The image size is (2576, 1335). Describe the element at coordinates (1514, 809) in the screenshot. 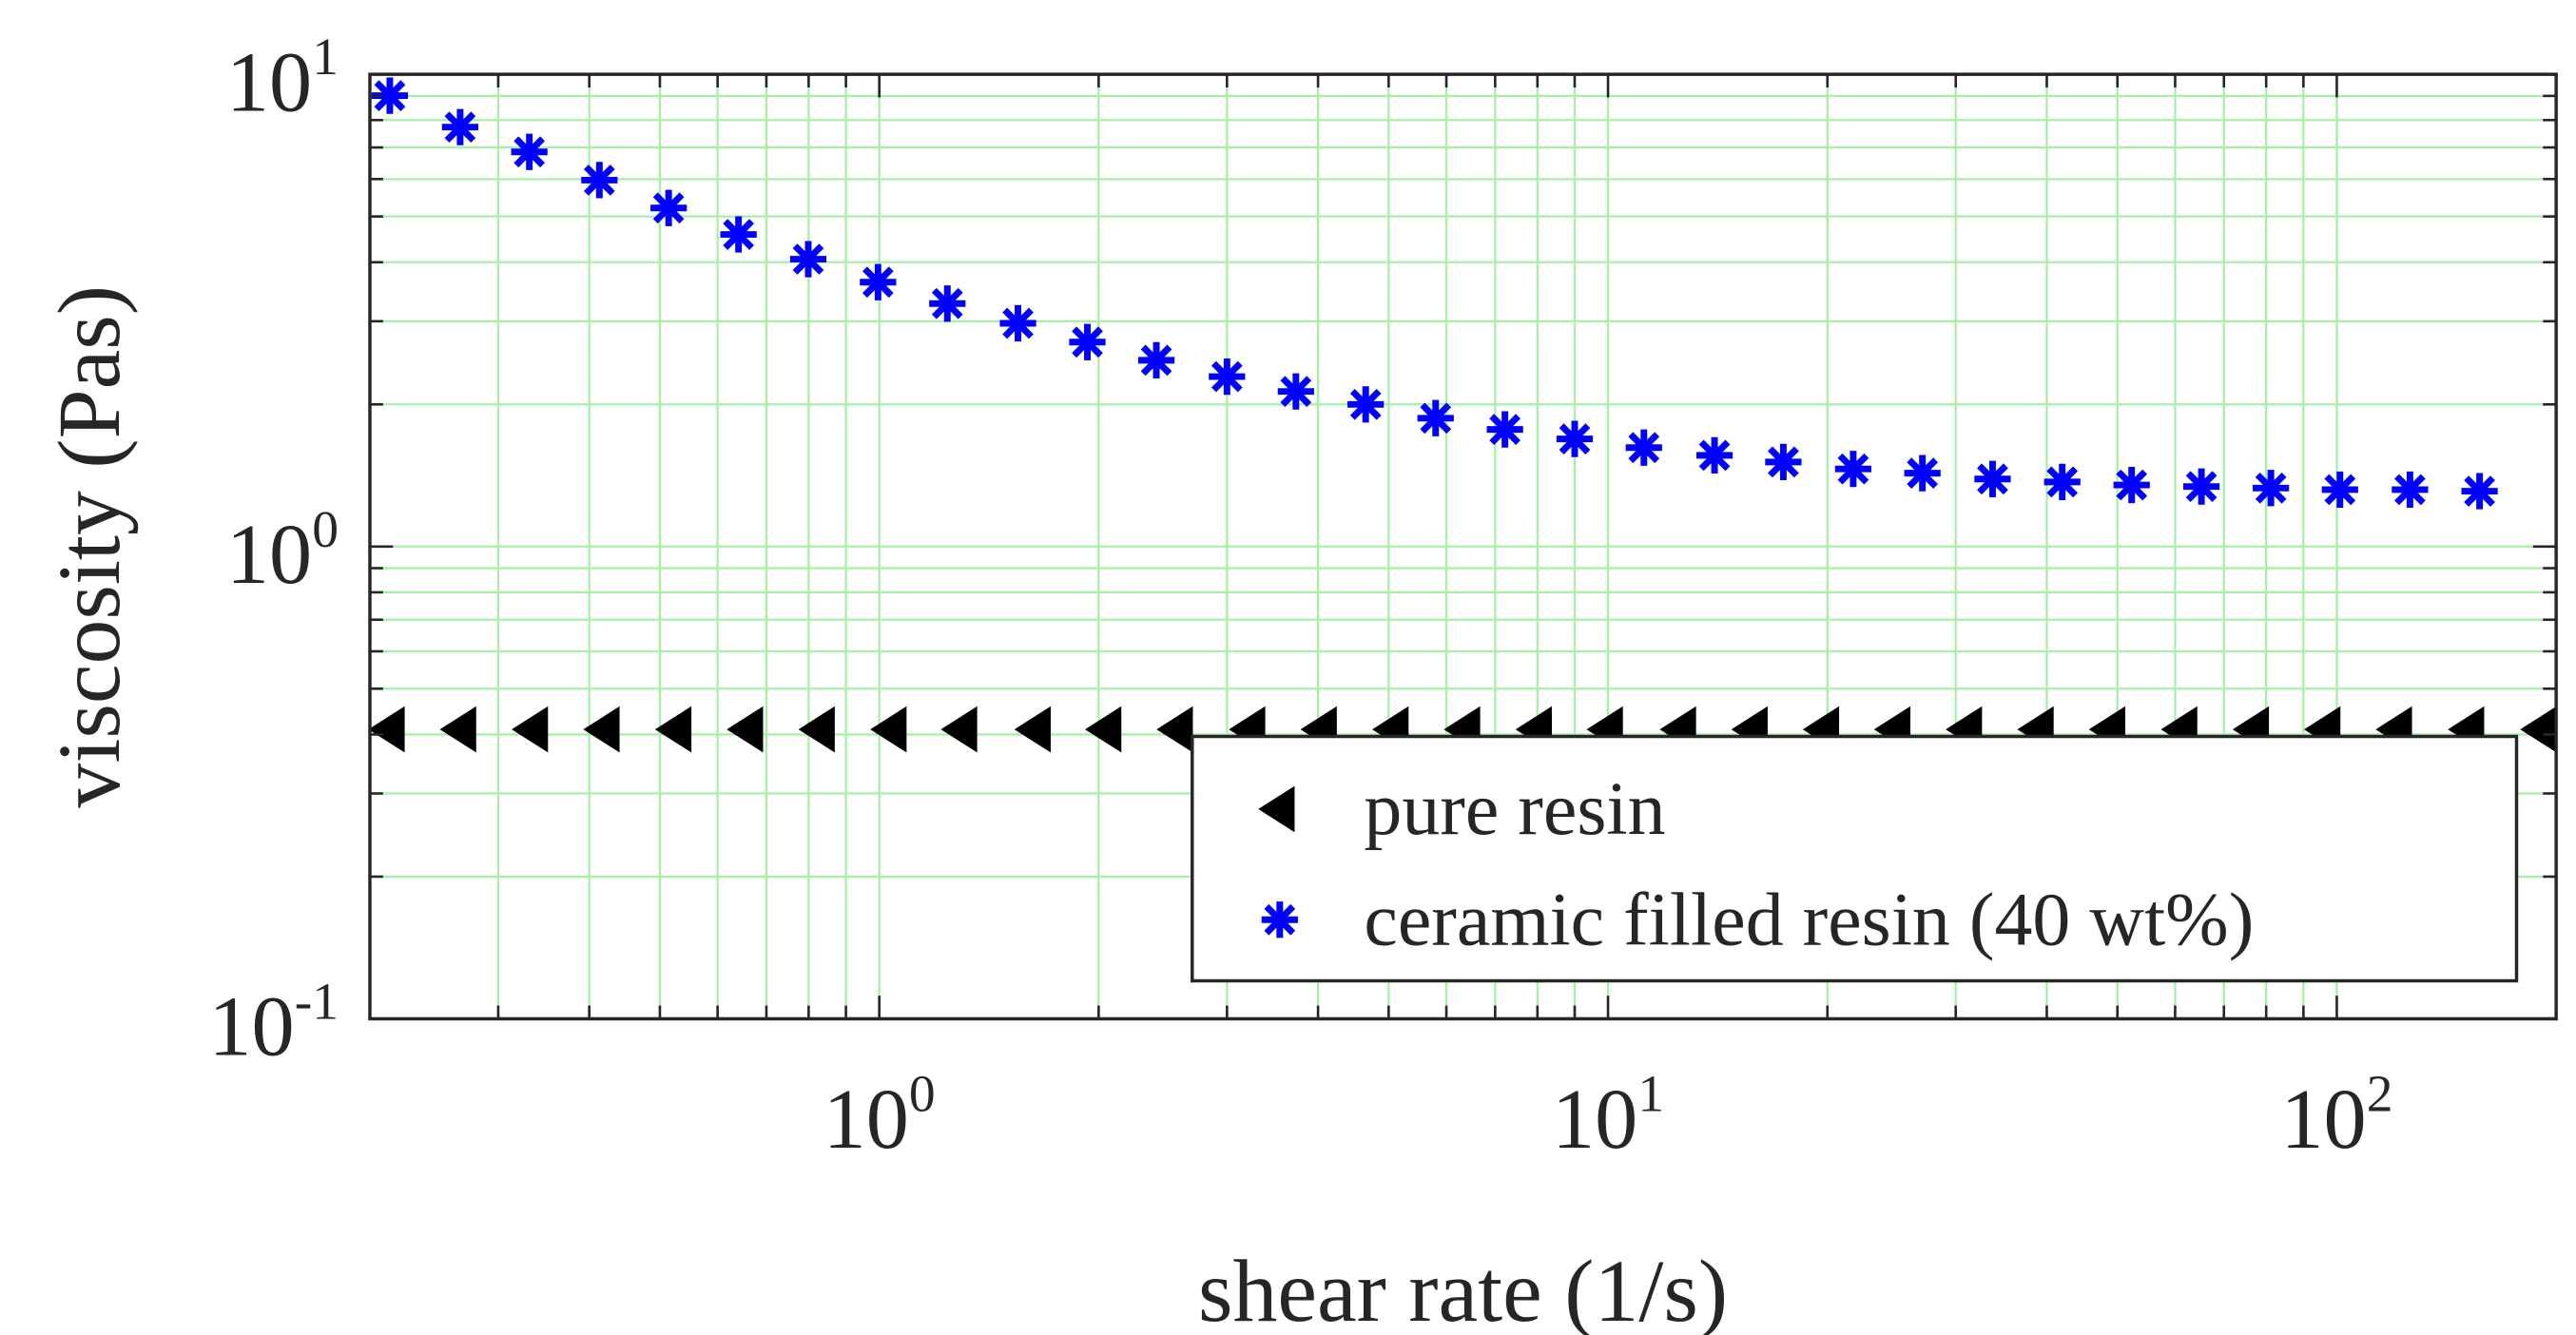

I see `legend-label-pure-resin: pure resin` at that location.